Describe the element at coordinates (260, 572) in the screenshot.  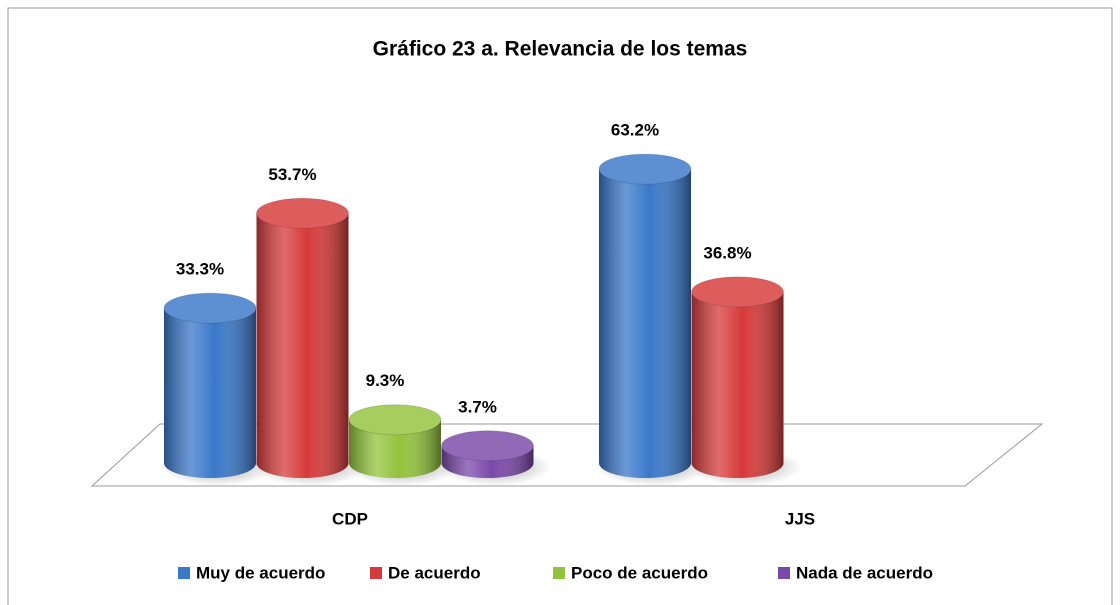
I see `legend-label: Muy de acuerdo` at that location.